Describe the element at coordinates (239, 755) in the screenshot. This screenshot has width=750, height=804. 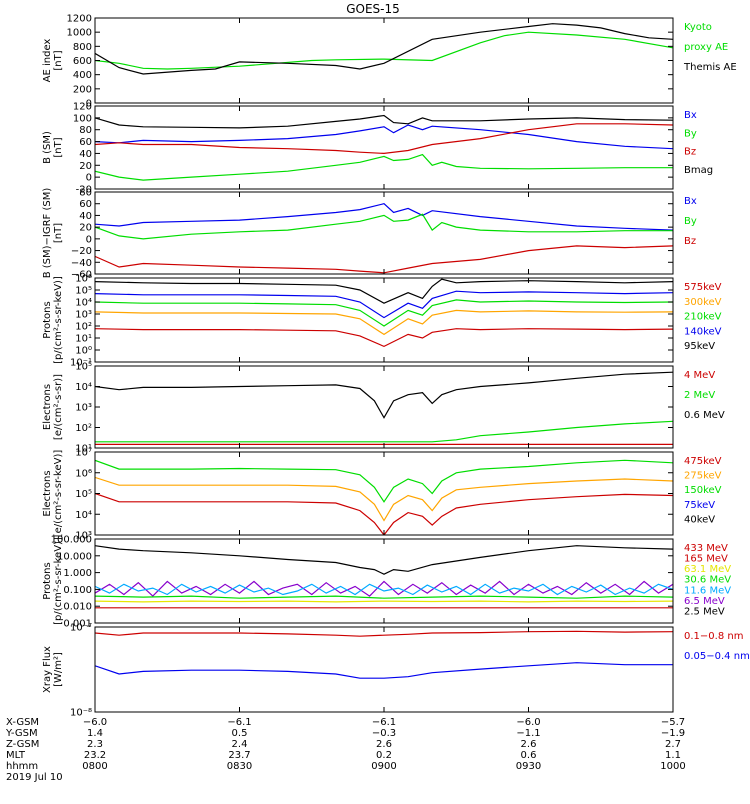
I see `ephemeris-value: 23.7` at that location.